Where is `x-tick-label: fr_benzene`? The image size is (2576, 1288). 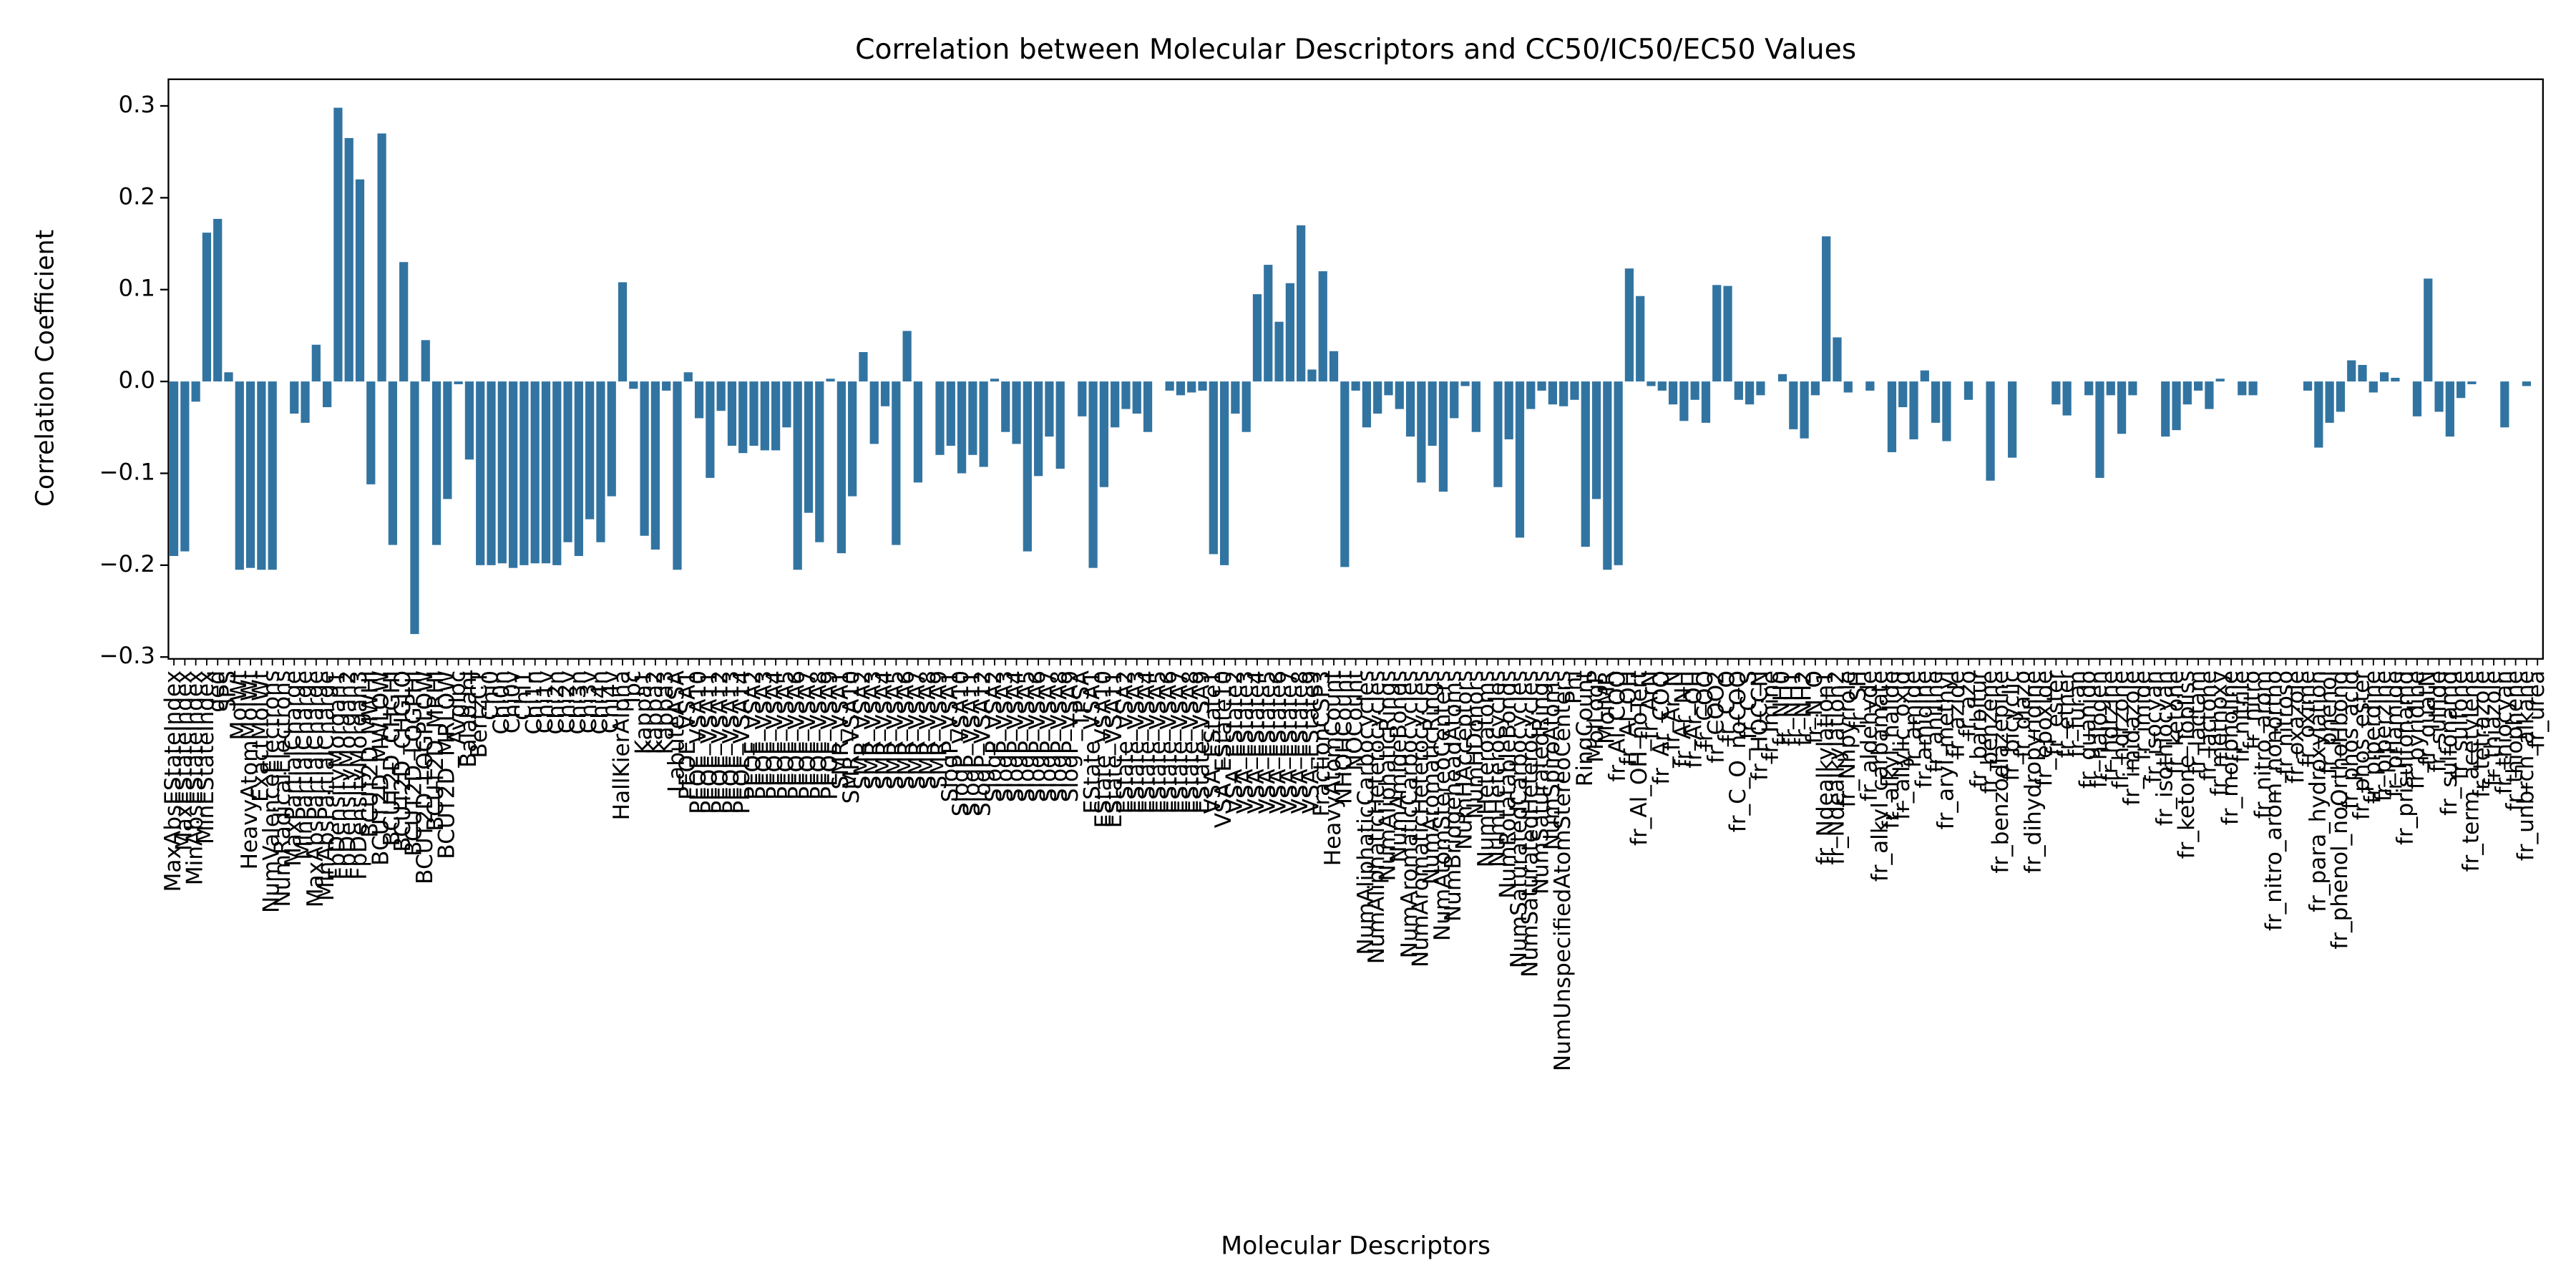 x-tick-label: fr_benzene is located at coordinates (1990, 732).